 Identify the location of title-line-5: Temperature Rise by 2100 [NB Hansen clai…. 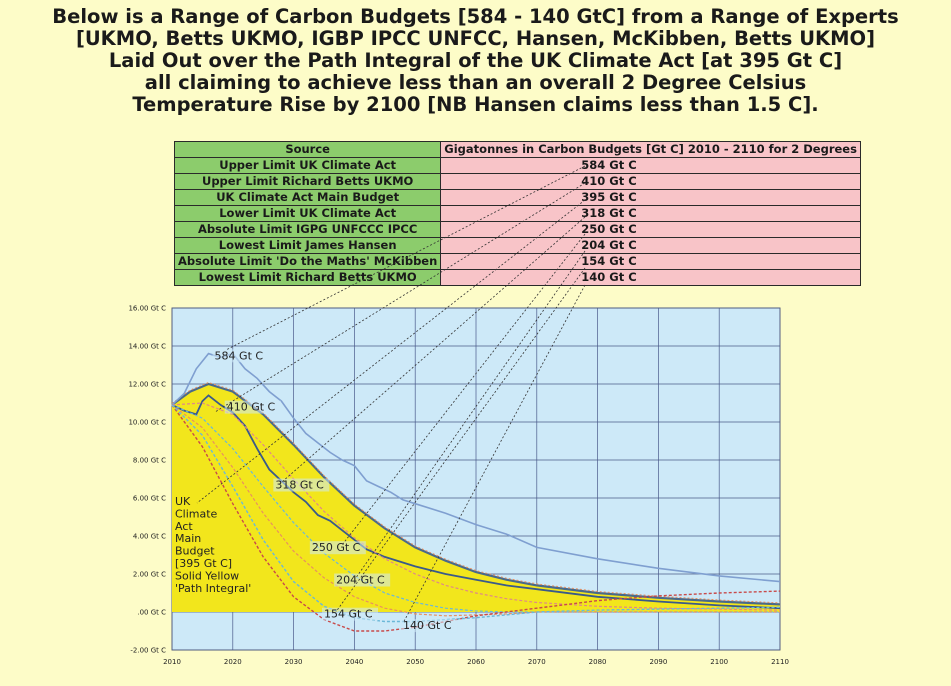
(475, 104).